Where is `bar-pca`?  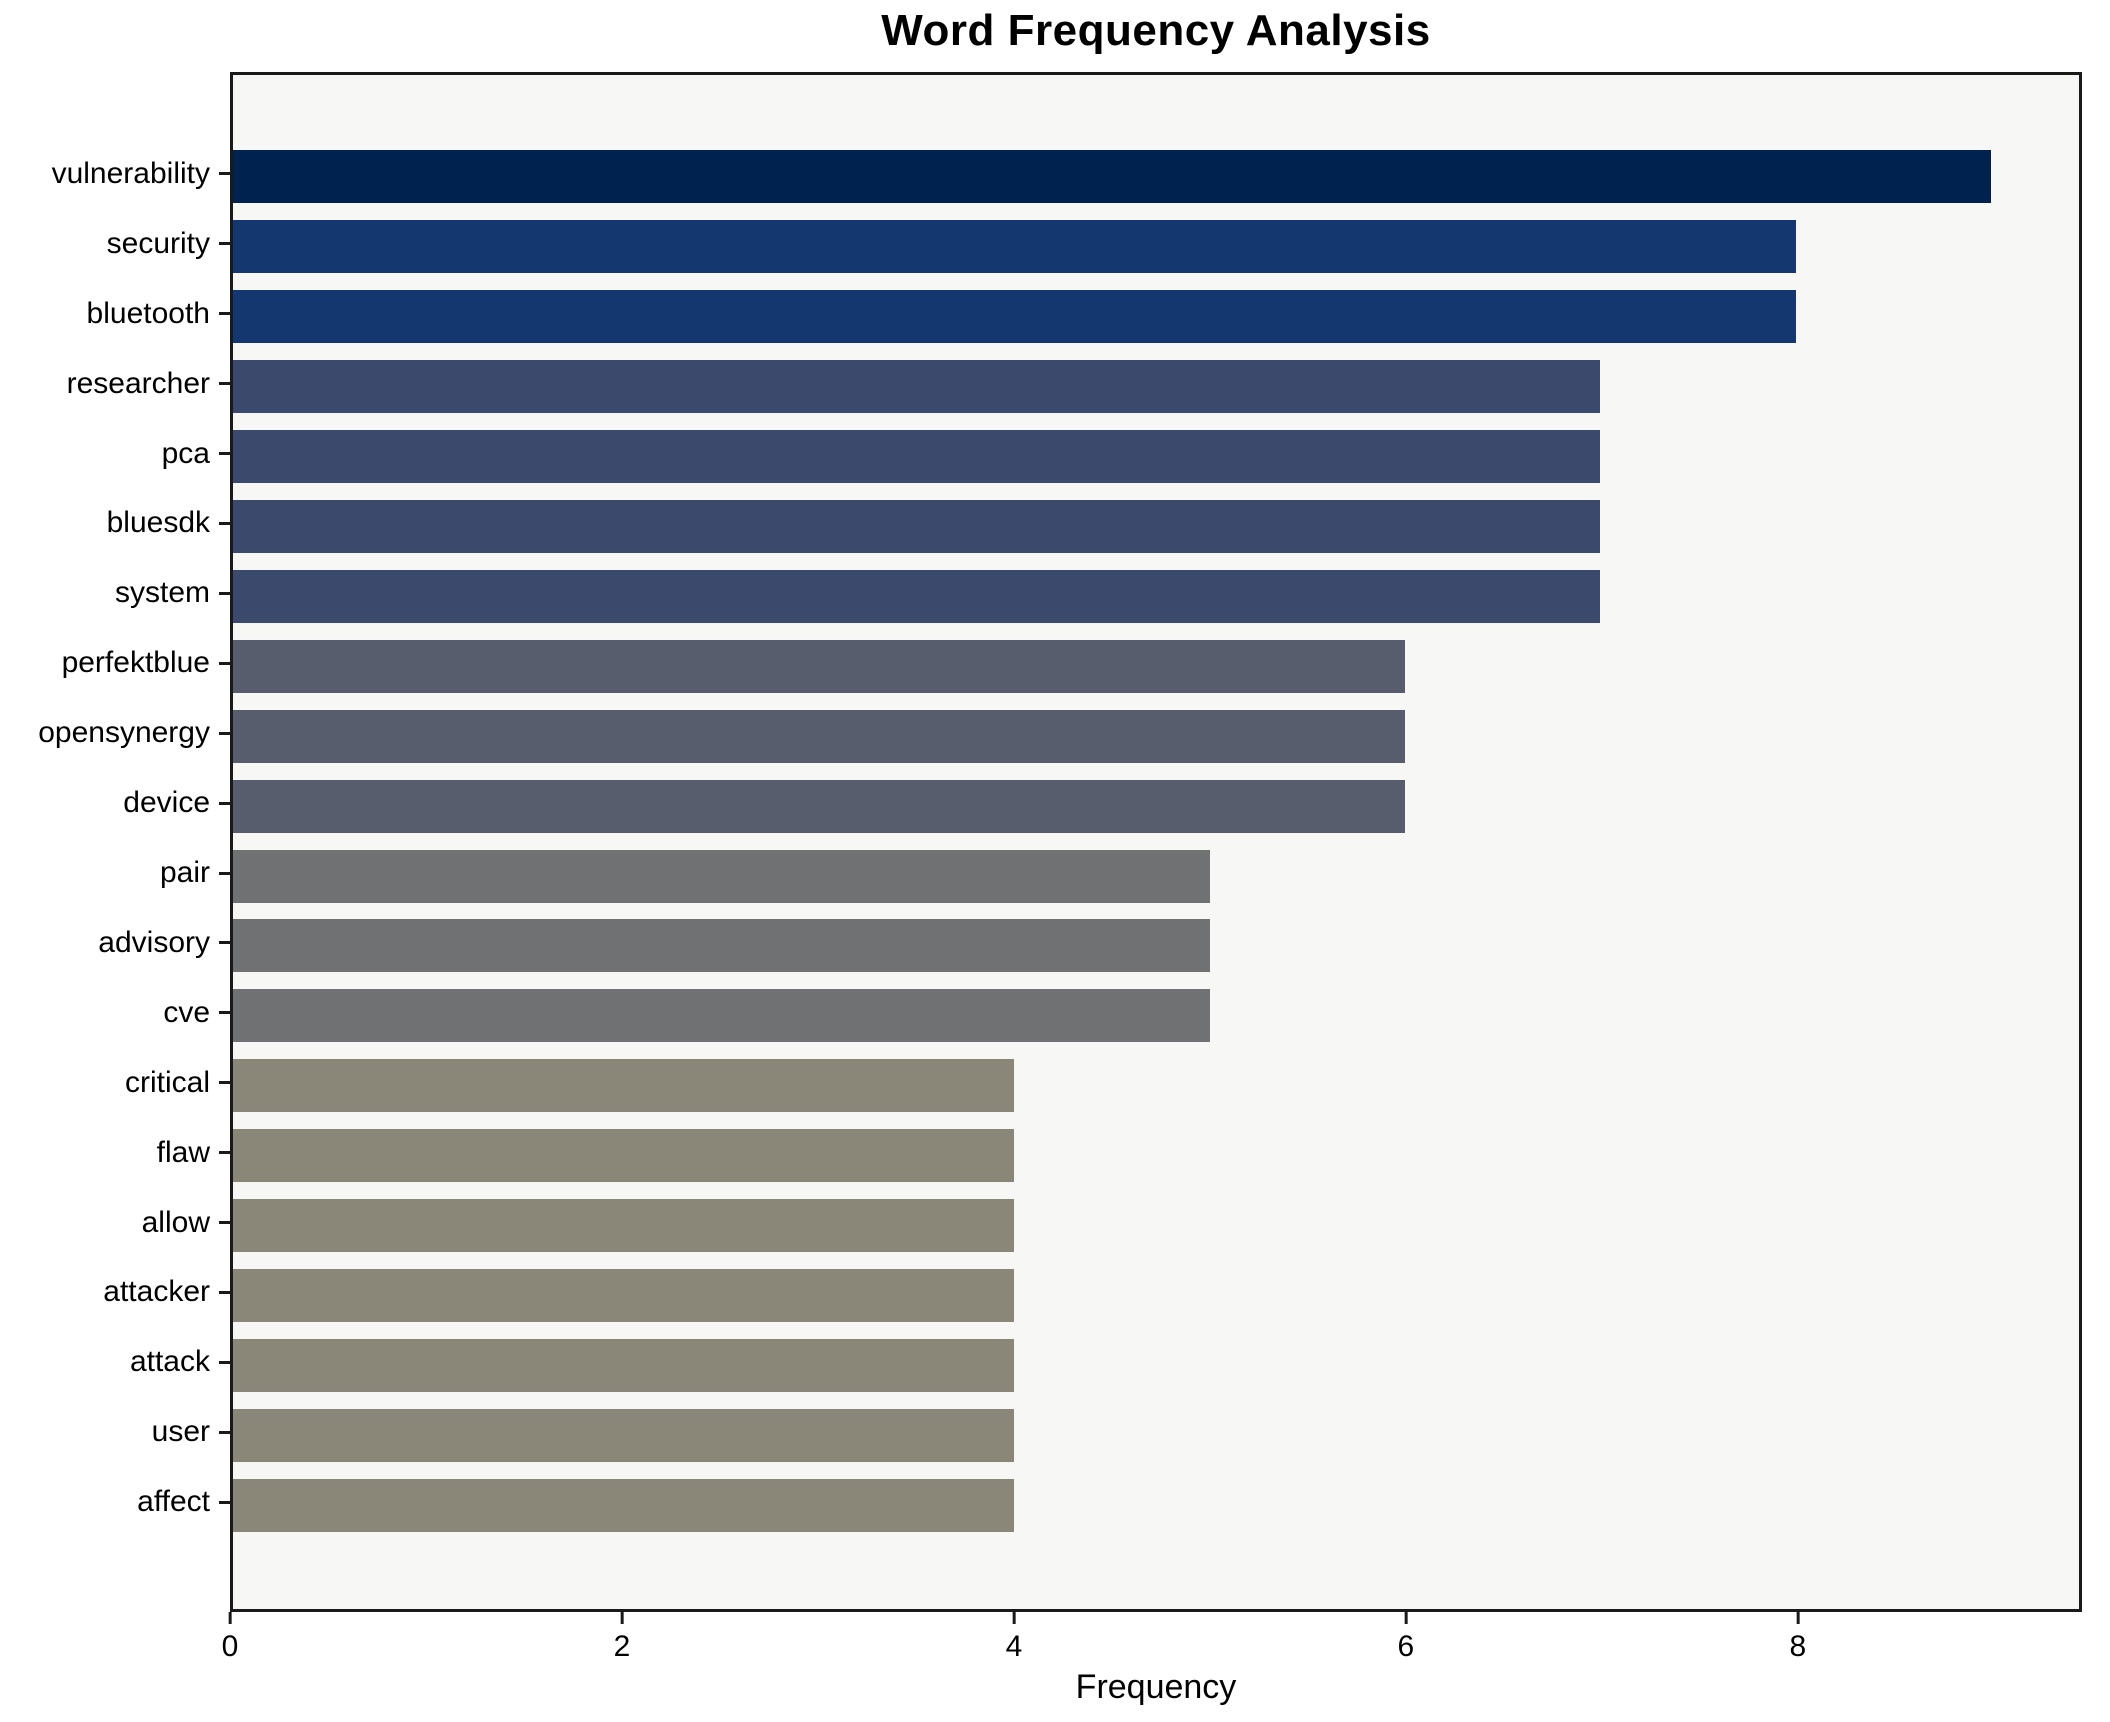
bar-pca is located at coordinates (917, 457).